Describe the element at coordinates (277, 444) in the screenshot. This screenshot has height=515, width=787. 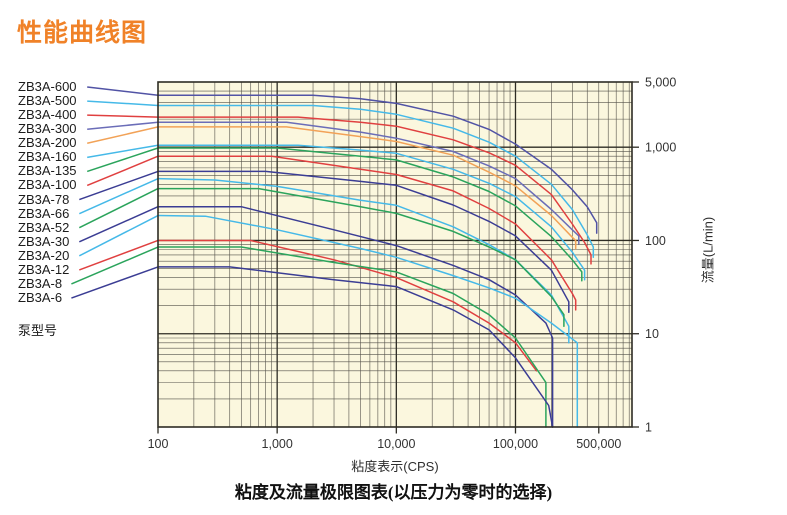
I see `x-tick-label: 1,000` at that location.